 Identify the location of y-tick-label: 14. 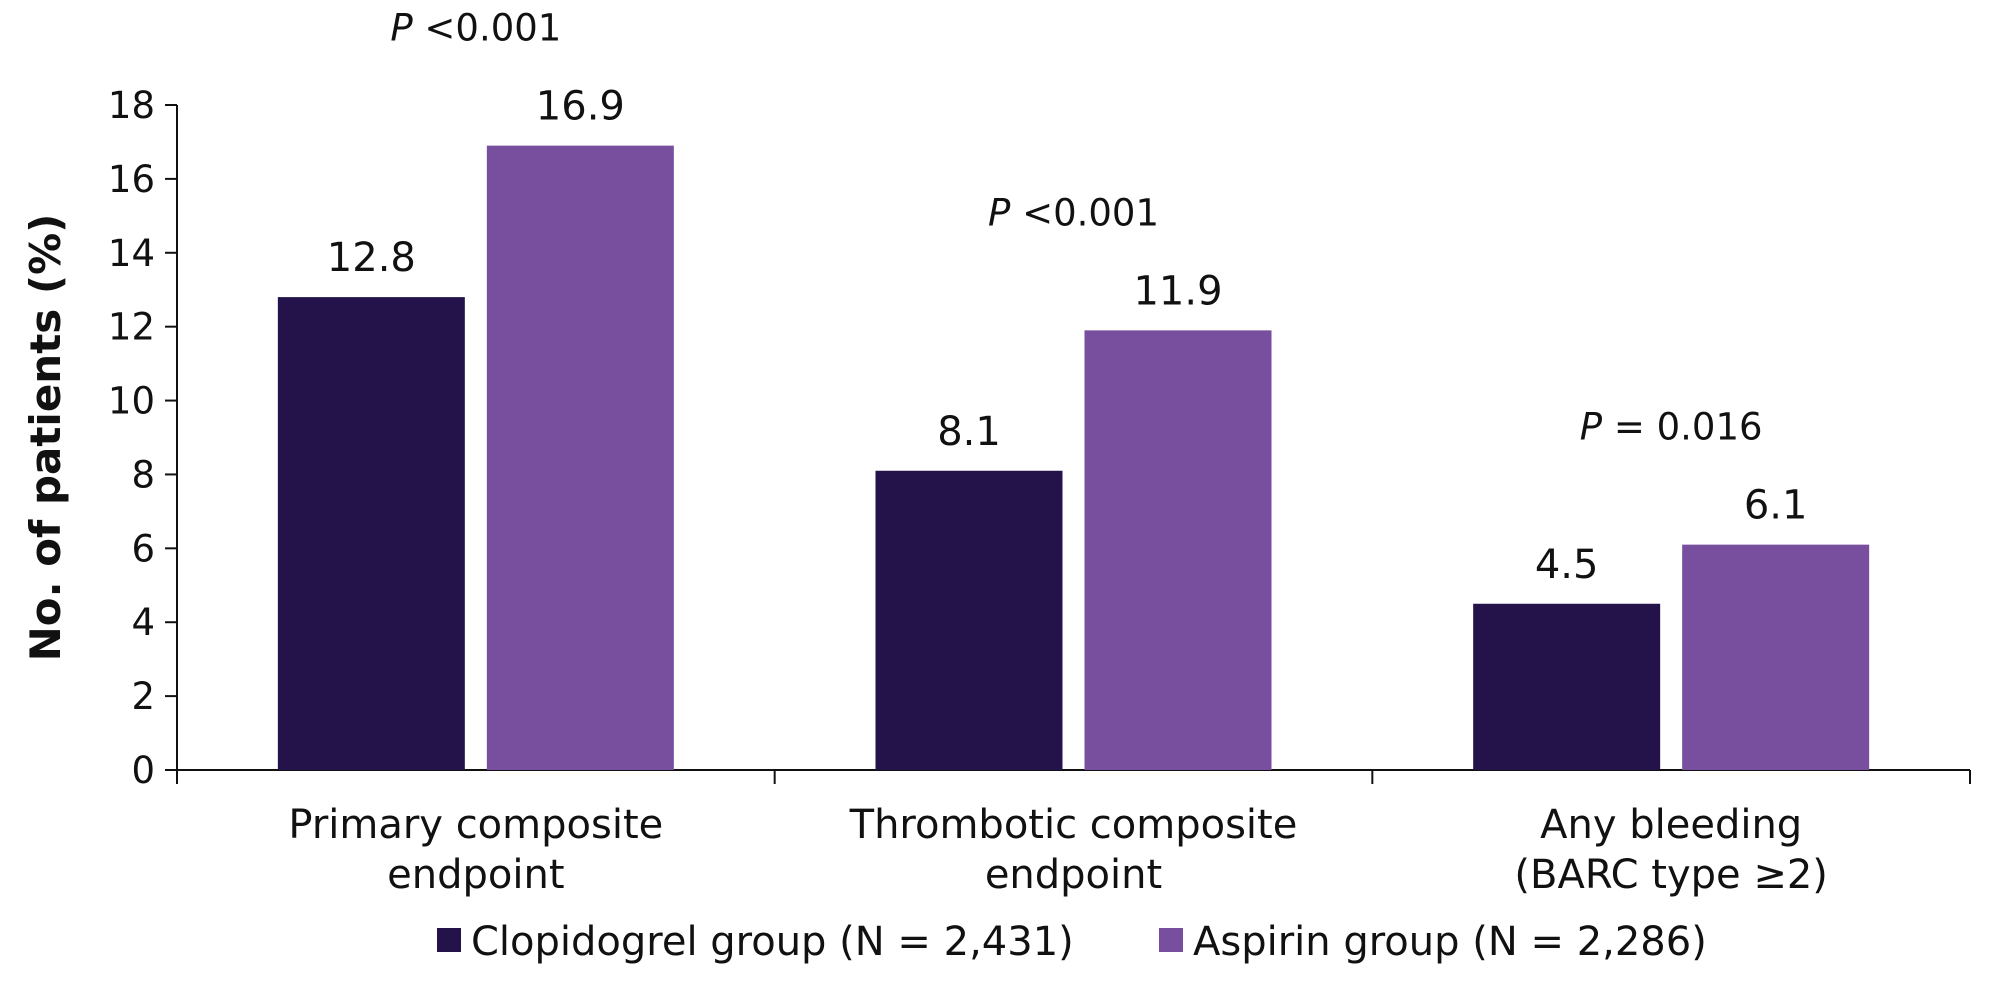
(131, 253).